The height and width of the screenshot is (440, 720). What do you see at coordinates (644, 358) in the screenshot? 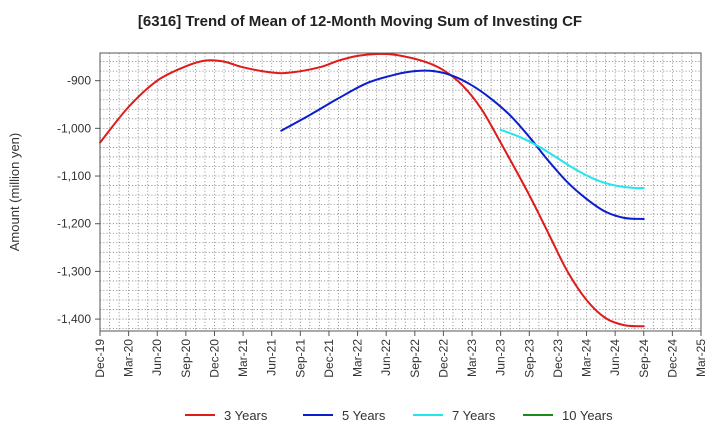
I see `x-tick-label: Sep-24` at bounding box center [644, 358].